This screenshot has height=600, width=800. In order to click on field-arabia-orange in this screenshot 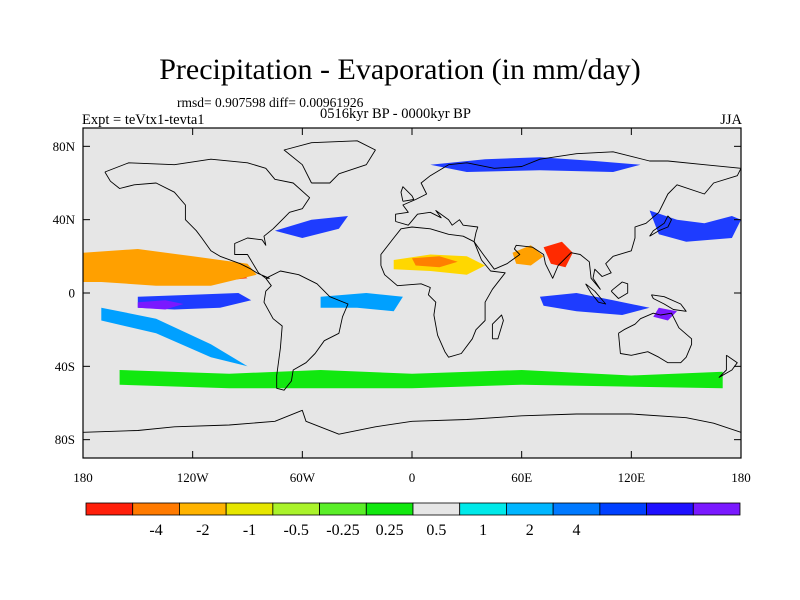, I will do `click(528, 255)`.